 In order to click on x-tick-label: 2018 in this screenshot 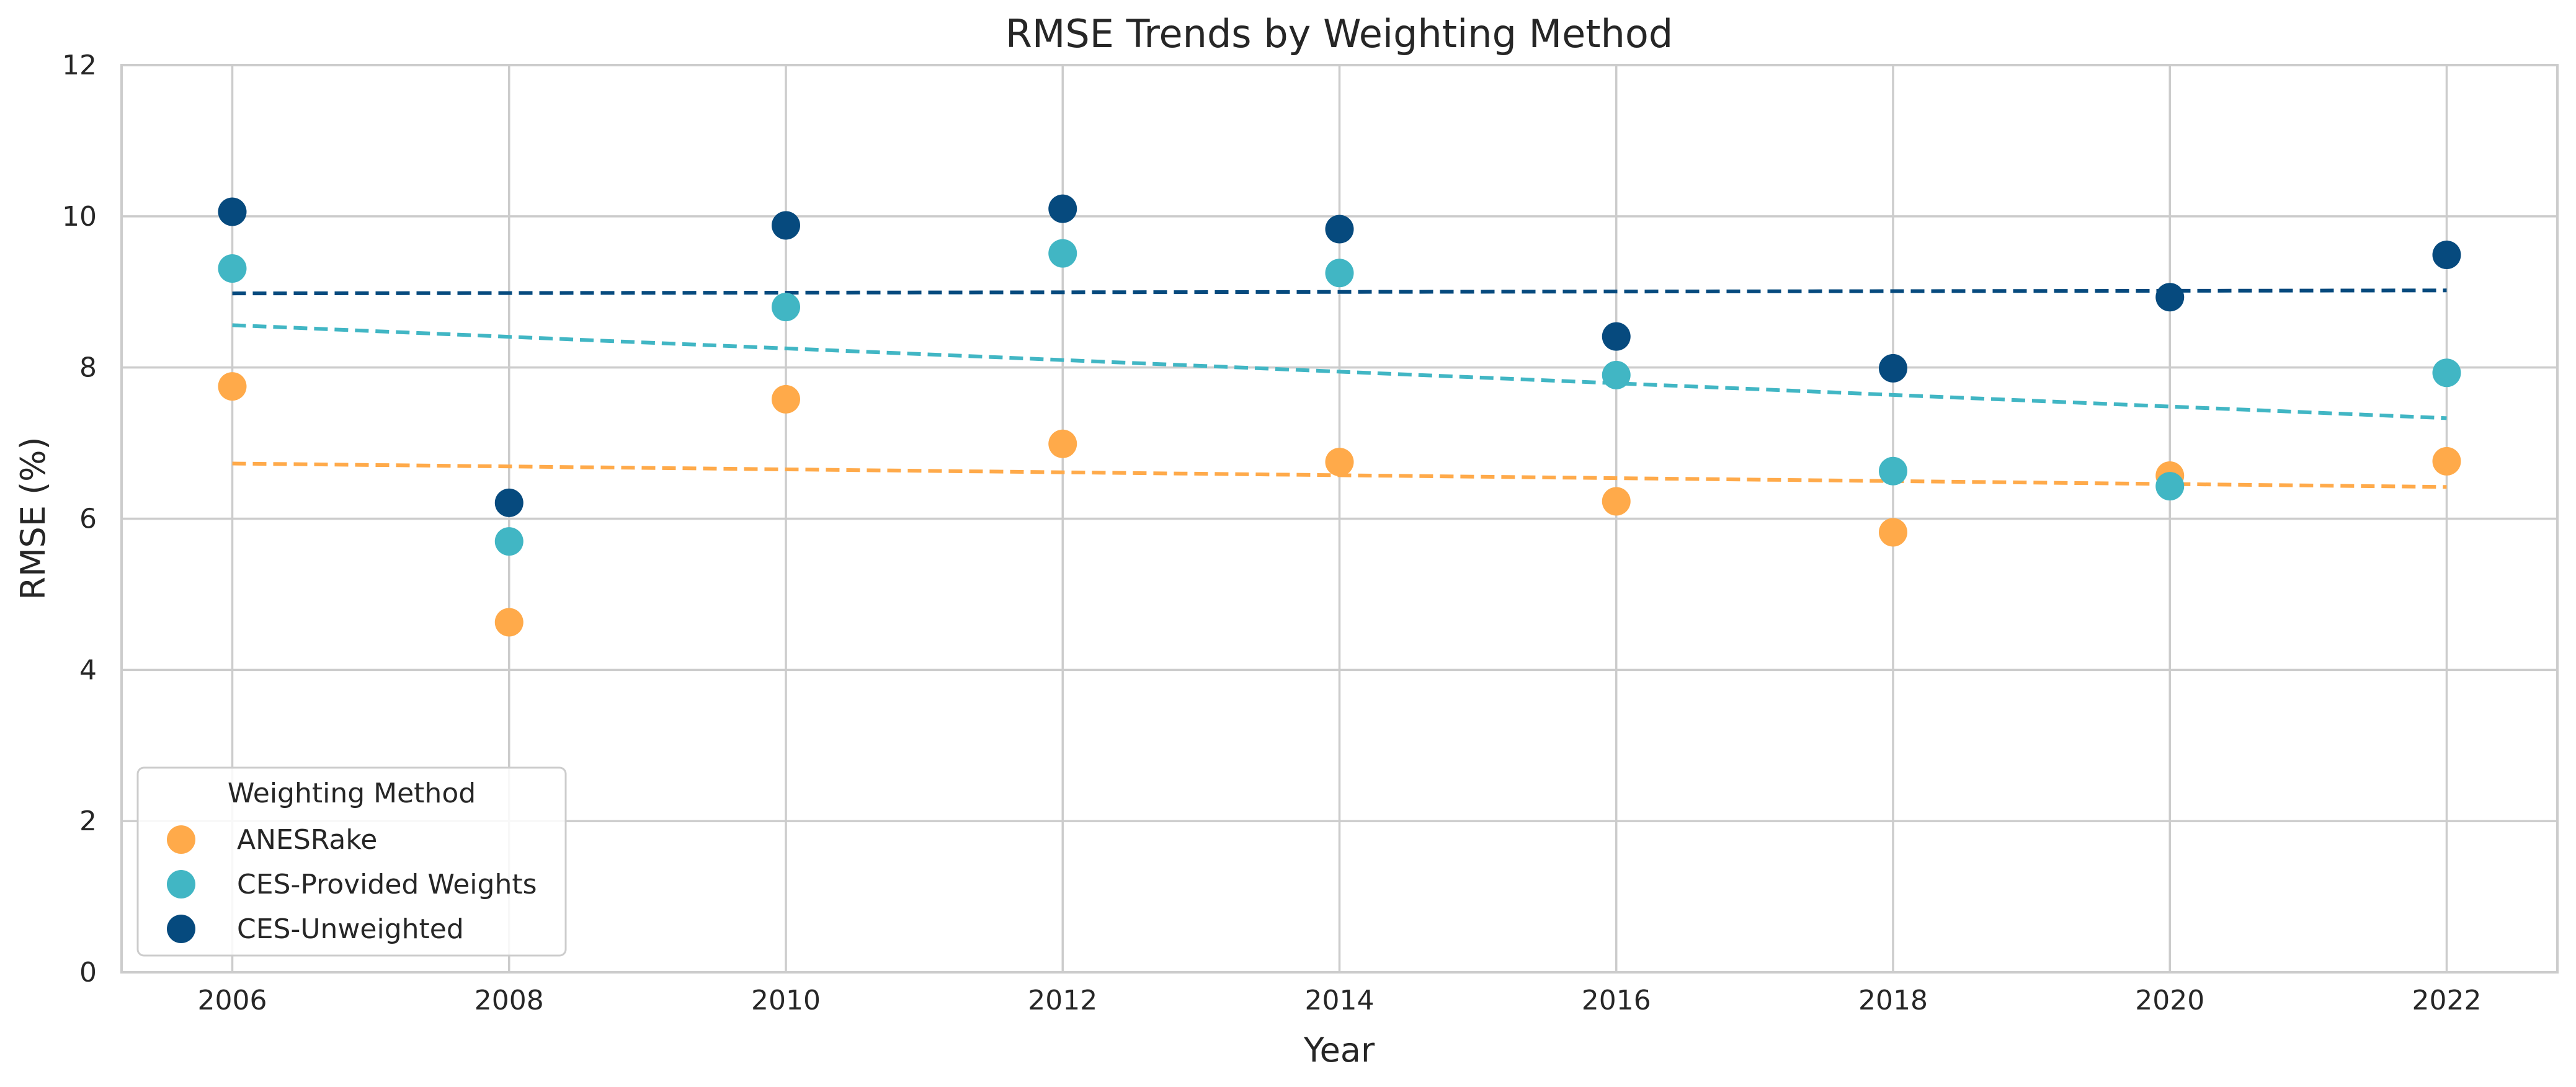, I will do `click(1893, 1000)`.